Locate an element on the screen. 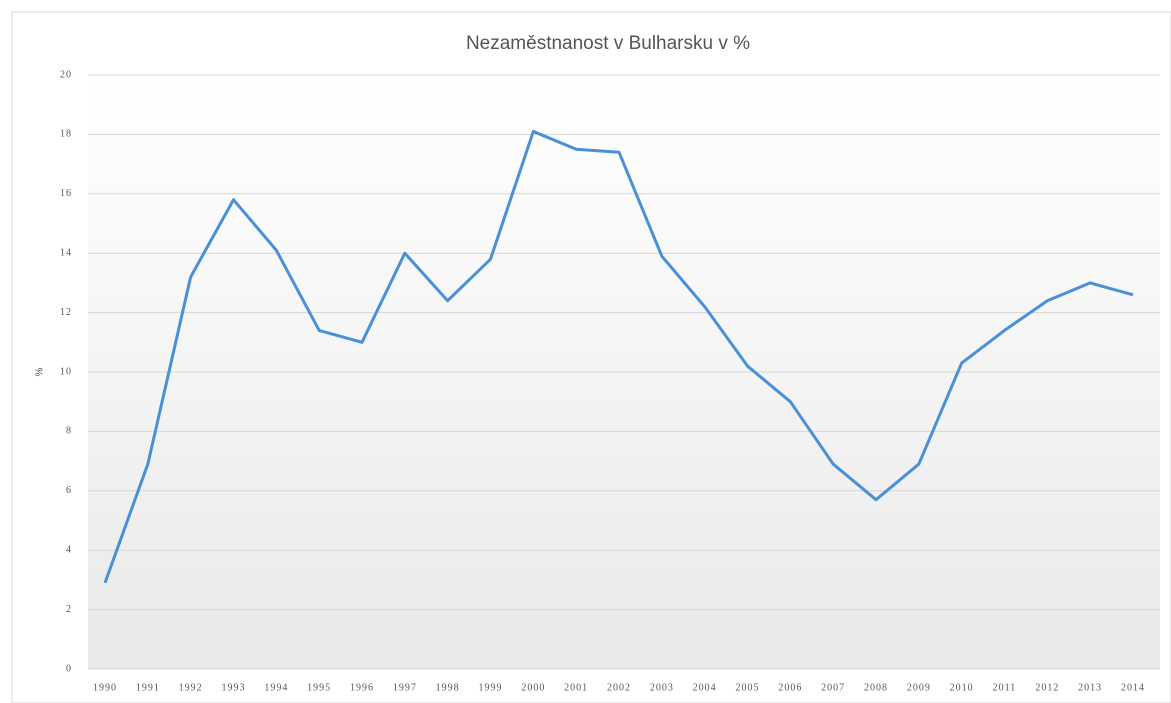 The width and height of the screenshot is (1171, 703). x-tick-label: 2012 is located at coordinates (1047, 687).